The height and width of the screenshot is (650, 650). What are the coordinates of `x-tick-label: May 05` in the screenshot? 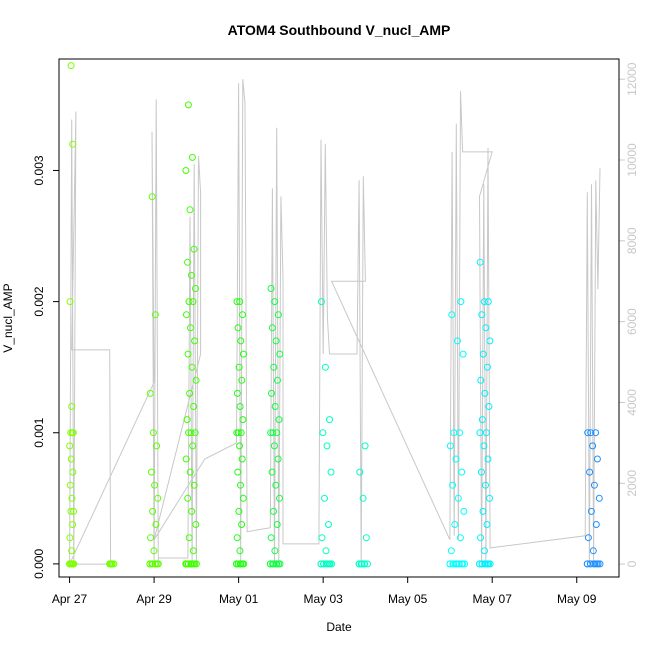 It's located at (408, 599).